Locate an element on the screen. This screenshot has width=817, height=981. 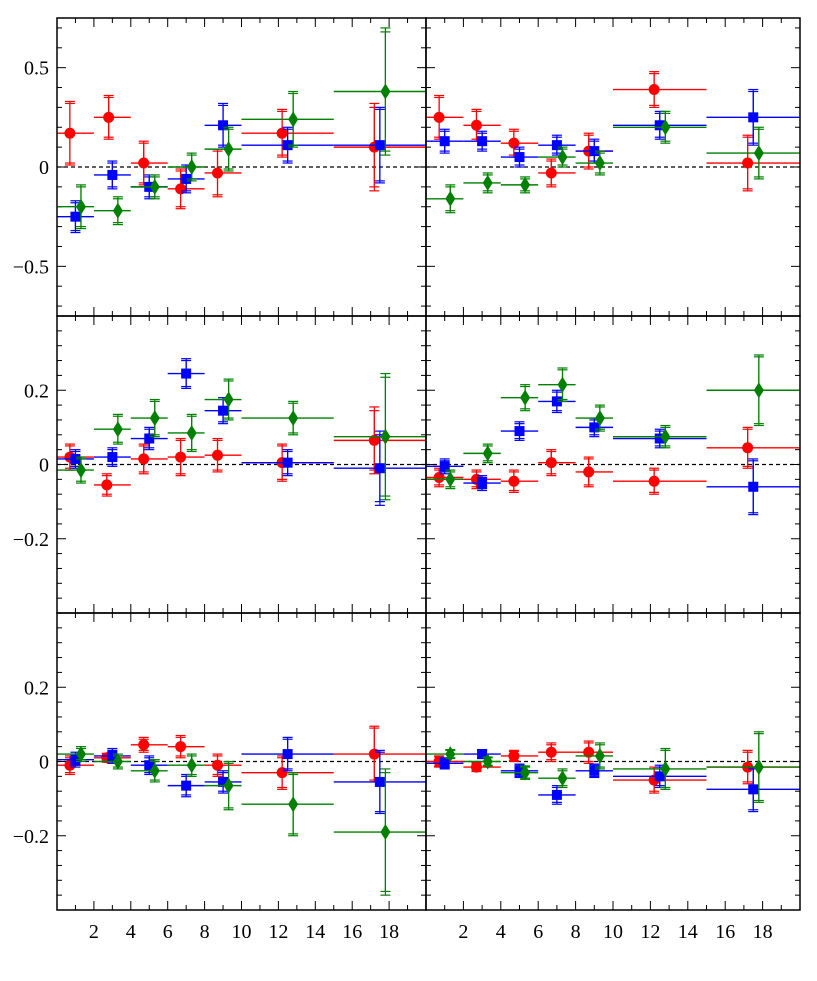
panel-frame is located at coordinates (613, 761).